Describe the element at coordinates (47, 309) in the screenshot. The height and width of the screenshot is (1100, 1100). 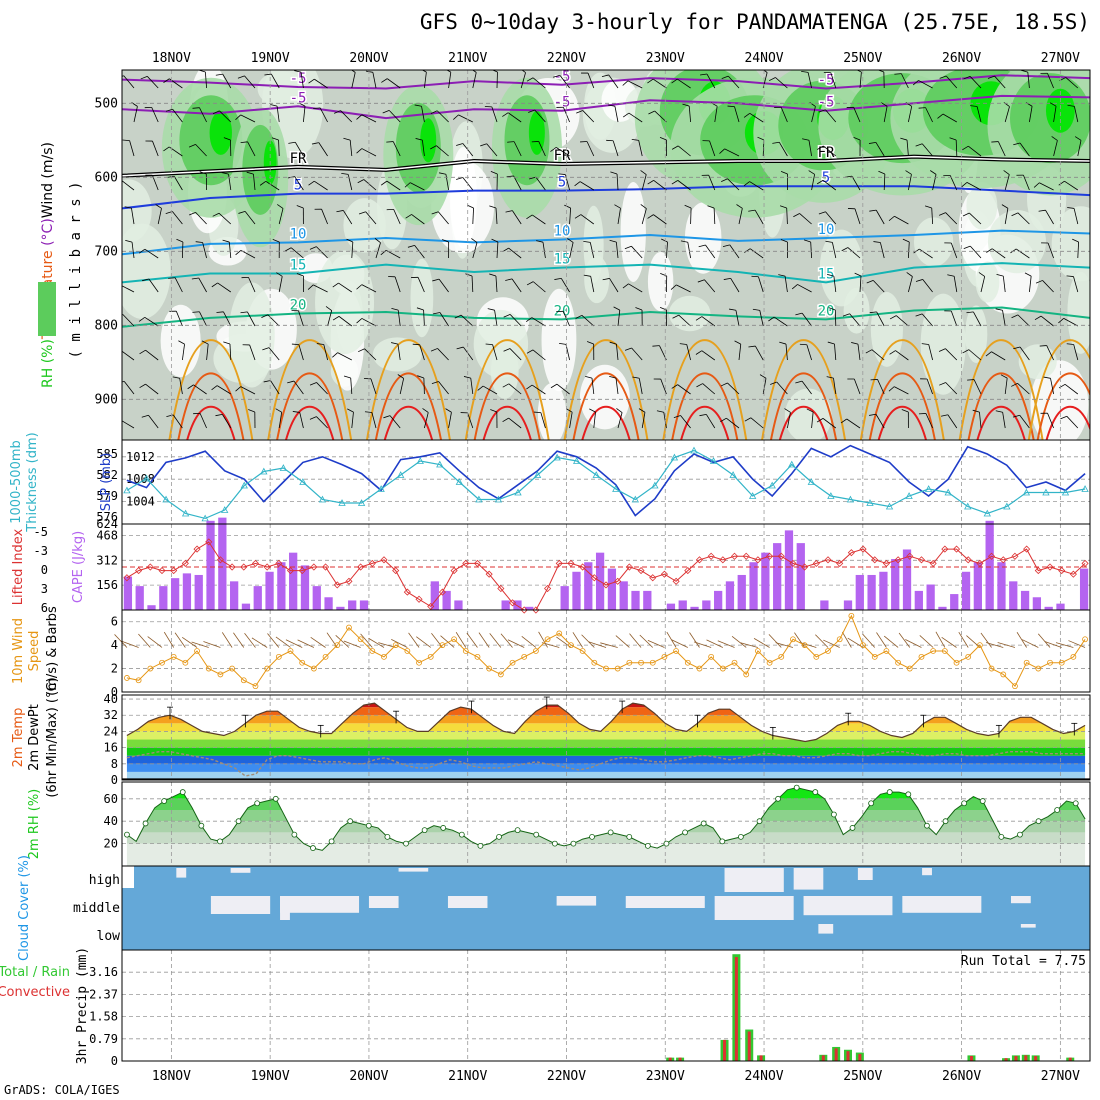
I see `rh-legend-swatch` at that location.